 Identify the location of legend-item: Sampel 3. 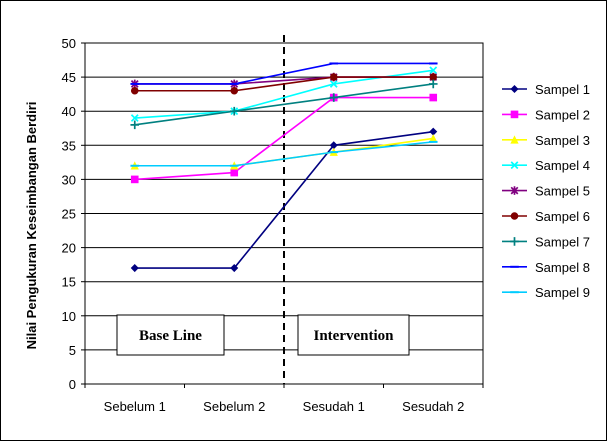
(546, 140).